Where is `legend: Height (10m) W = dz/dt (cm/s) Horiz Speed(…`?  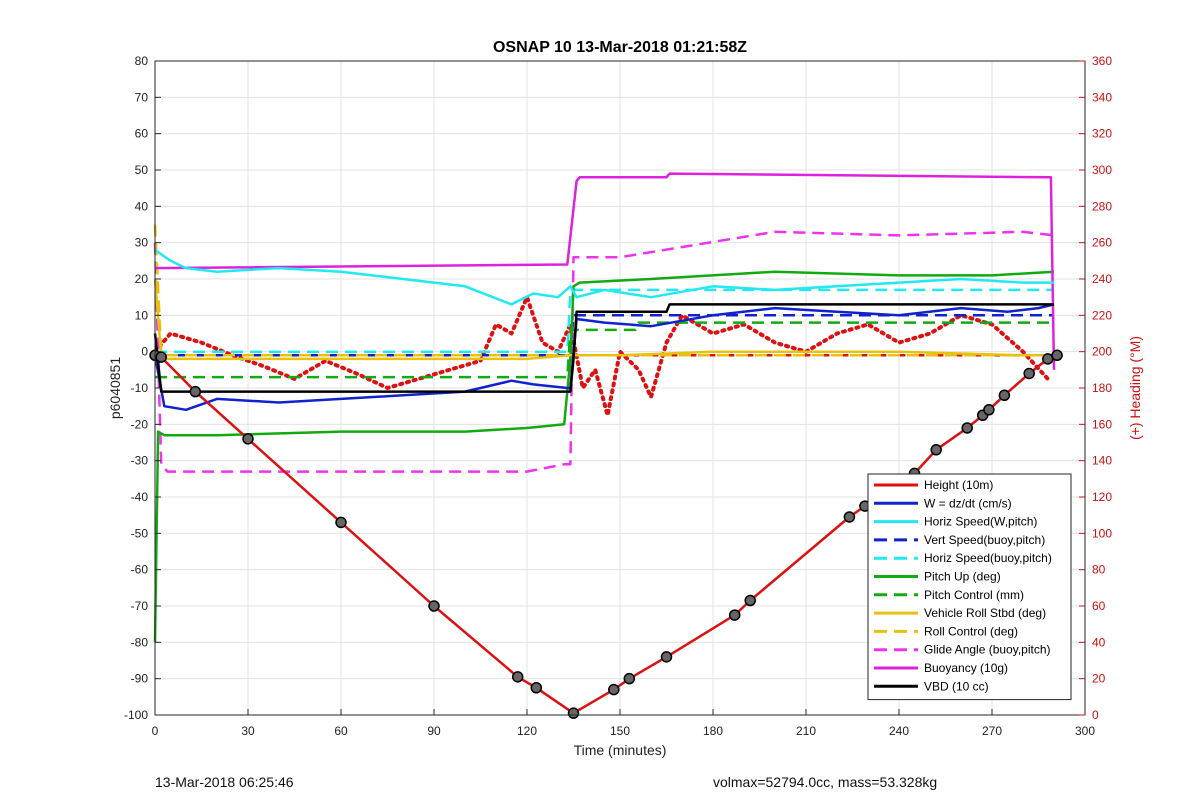 legend: Height (10m) W = dz/dt (cm/s) Horiz Speed(… is located at coordinates (969, 587).